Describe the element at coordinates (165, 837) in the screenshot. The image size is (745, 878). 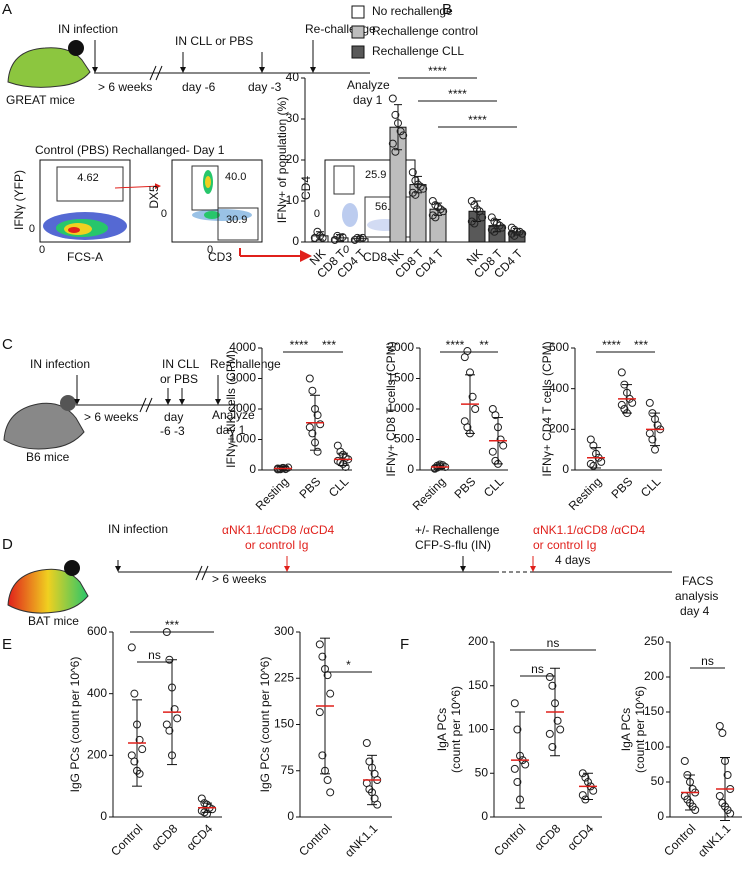
I see `x-tick-label: αCD8` at that location.